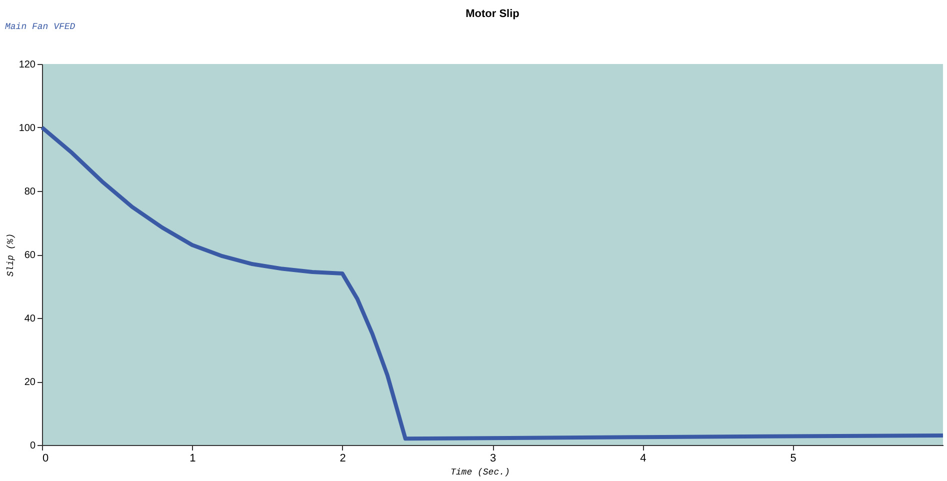 This screenshot has width=947, height=481. What do you see at coordinates (27, 128) in the screenshot?
I see `y-tick-label: 100` at bounding box center [27, 128].